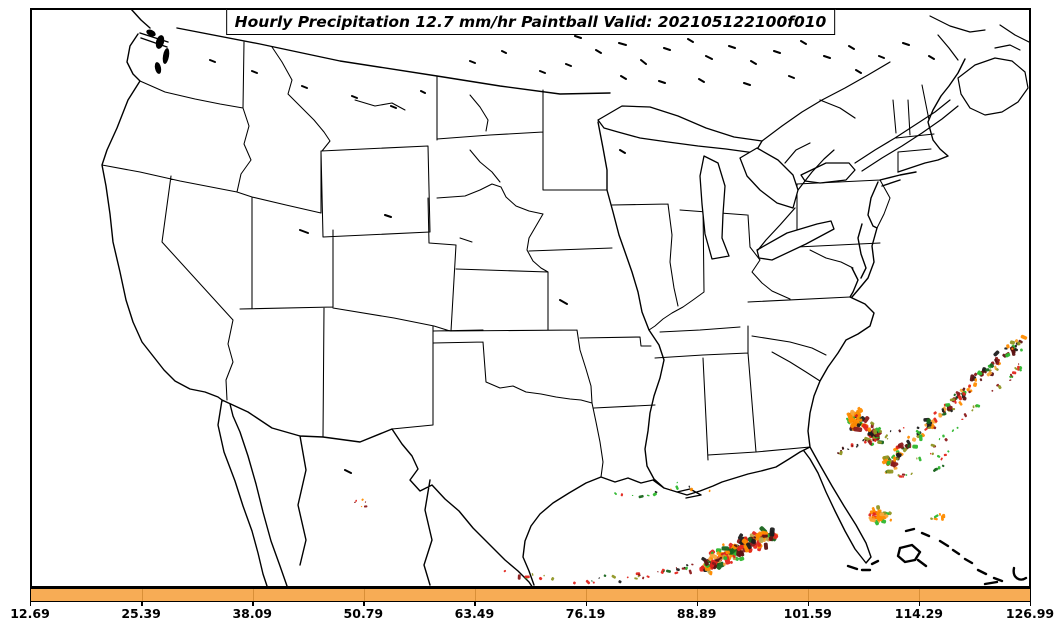  Describe the element at coordinates (474, 613) in the screenshot. I see `colorbar-tick-label: 63.49` at that location.